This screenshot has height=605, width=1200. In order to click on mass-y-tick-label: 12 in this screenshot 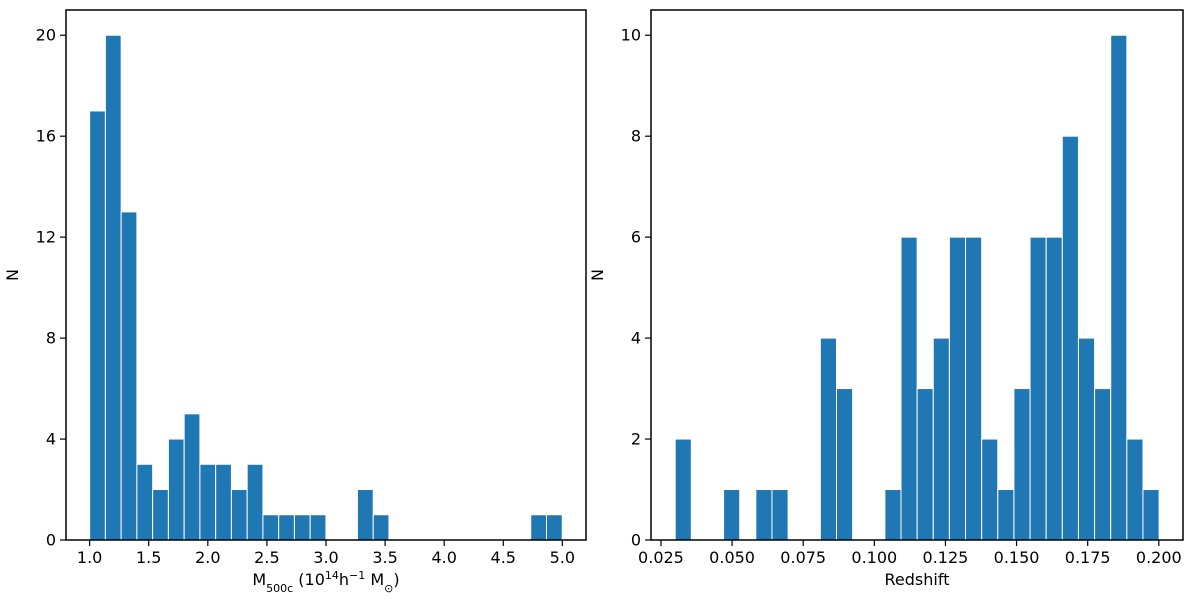, I will do `click(46, 237)`.